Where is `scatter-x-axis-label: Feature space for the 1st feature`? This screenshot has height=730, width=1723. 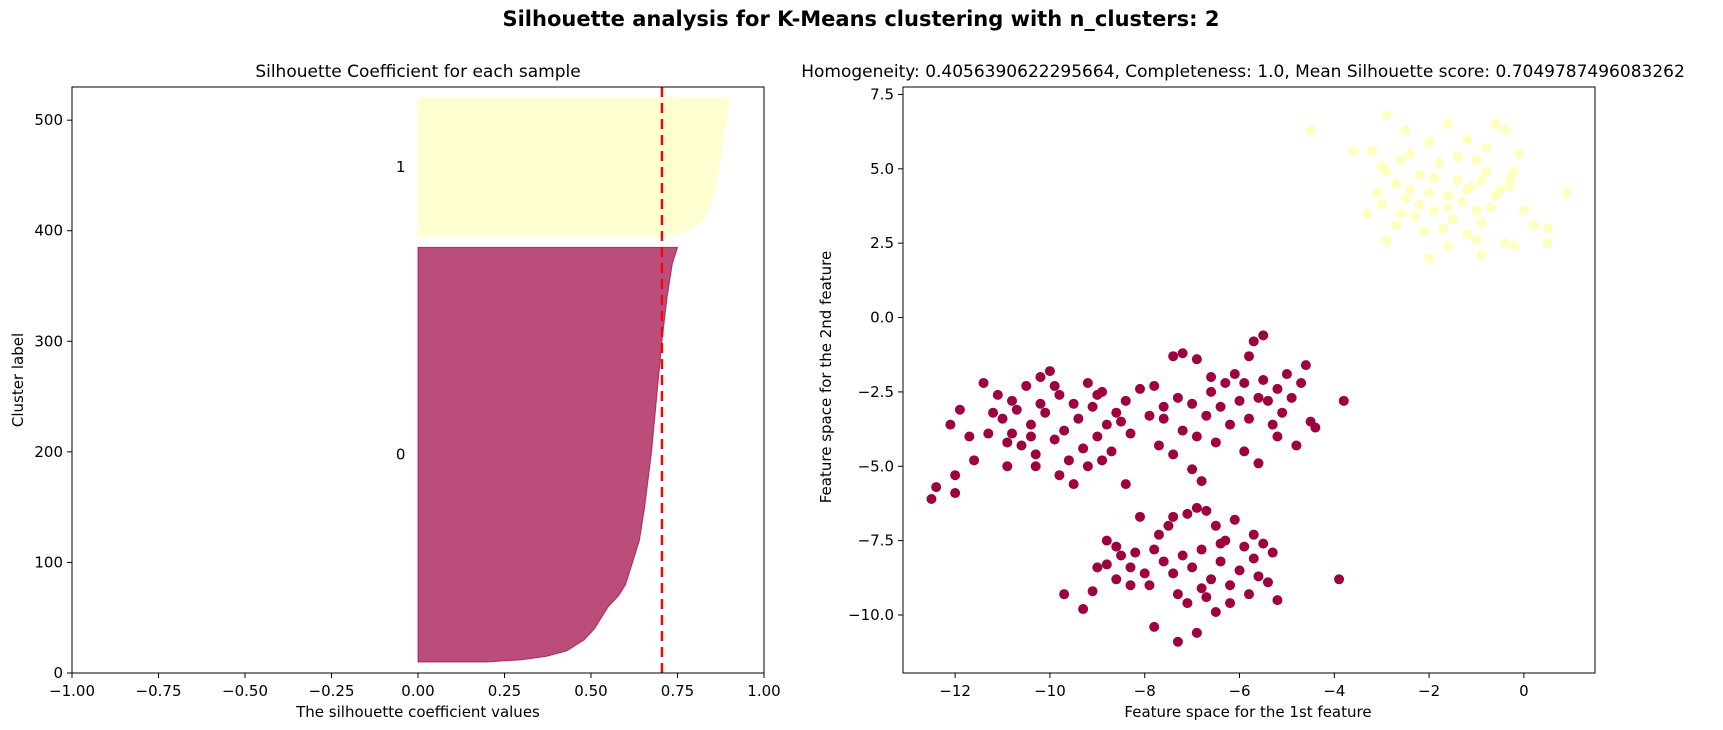 scatter-x-axis-label: Feature space for the 1st feature is located at coordinates (1247, 712).